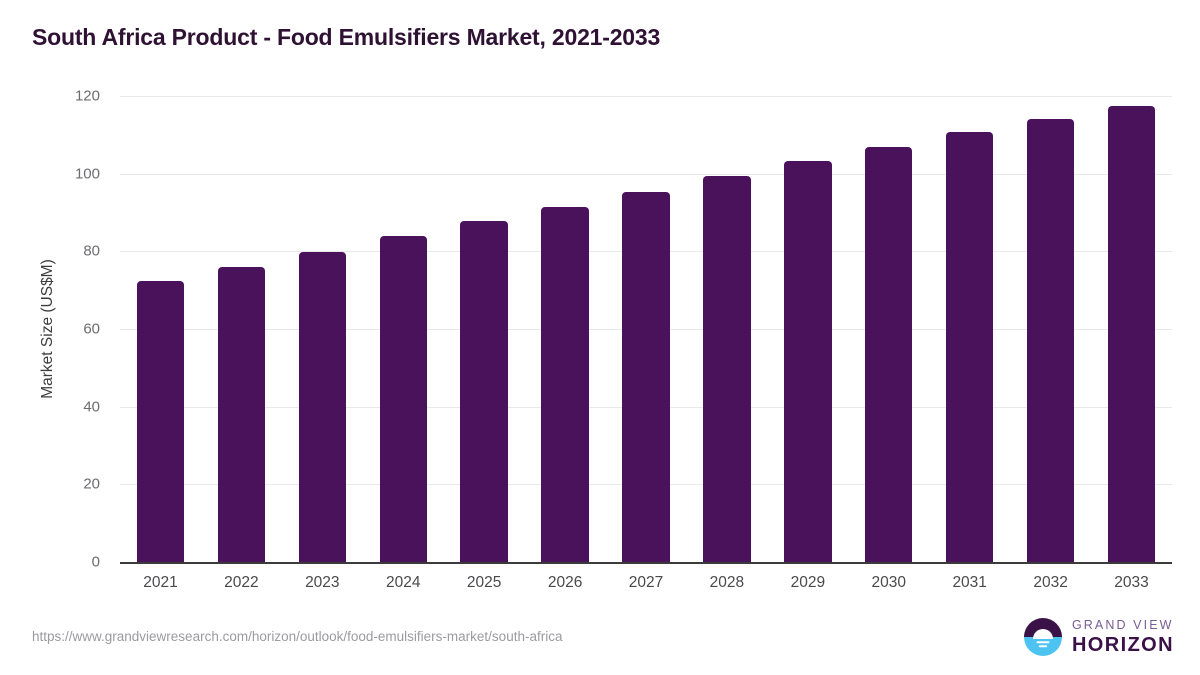 This screenshot has width=1200, height=675. Describe the element at coordinates (1050, 582) in the screenshot. I see `x-axis-tick-label: 2032` at that location.